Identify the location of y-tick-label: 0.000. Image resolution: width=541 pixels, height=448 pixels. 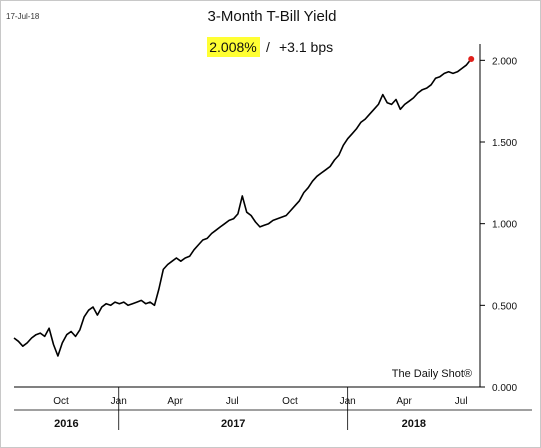
(504, 388).